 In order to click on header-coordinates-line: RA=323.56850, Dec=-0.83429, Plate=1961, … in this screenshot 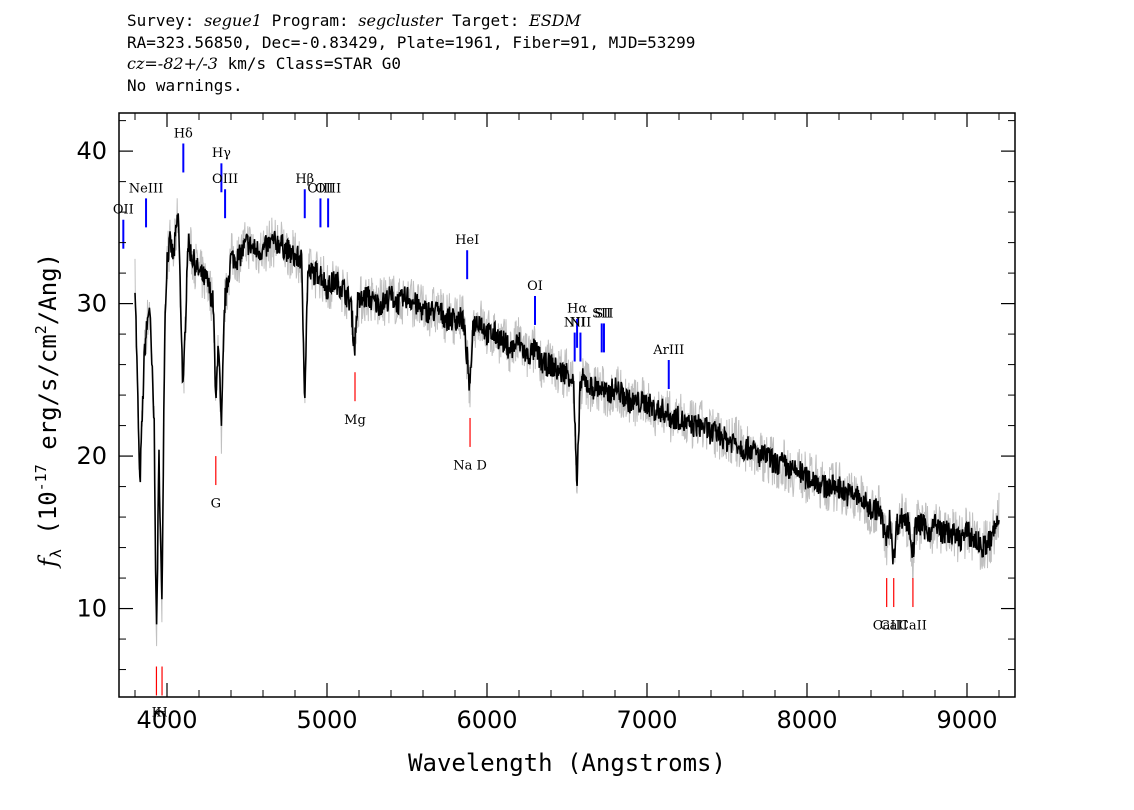, I will do `click(411, 42)`.